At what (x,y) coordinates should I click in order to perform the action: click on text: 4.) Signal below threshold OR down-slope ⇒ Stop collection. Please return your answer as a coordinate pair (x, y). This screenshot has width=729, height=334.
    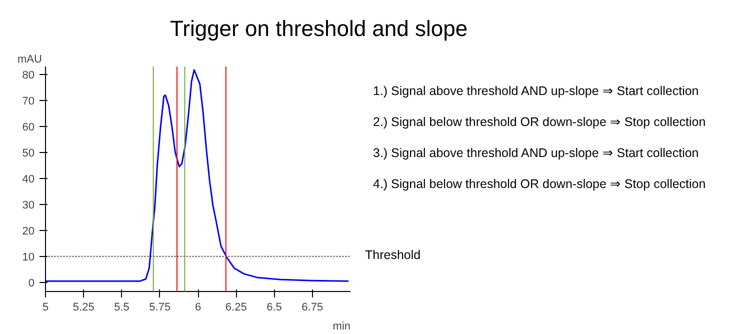
    Looking at the image, I should click on (539, 184).